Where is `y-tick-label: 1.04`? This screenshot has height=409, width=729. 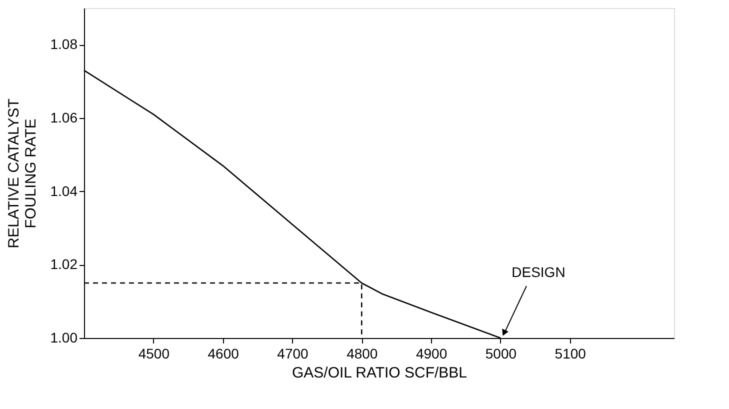 y-tick-label: 1.04 is located at coordinates (64, 190).